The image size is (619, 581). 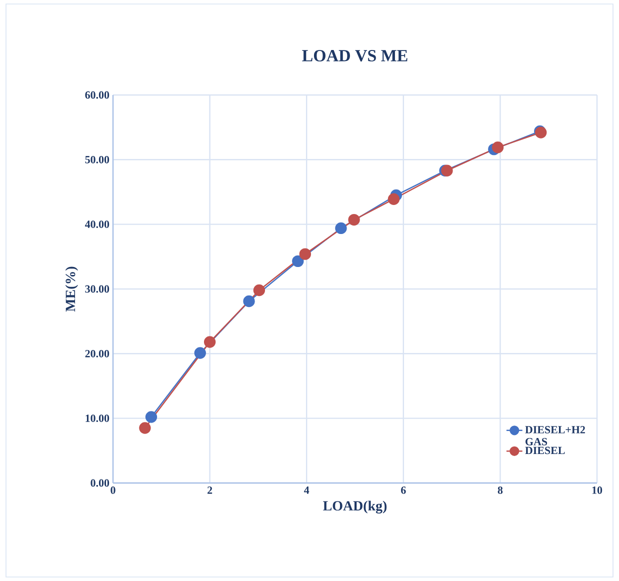 I want to click on y-tick-label: 50.00, so click(x=97, y=160).